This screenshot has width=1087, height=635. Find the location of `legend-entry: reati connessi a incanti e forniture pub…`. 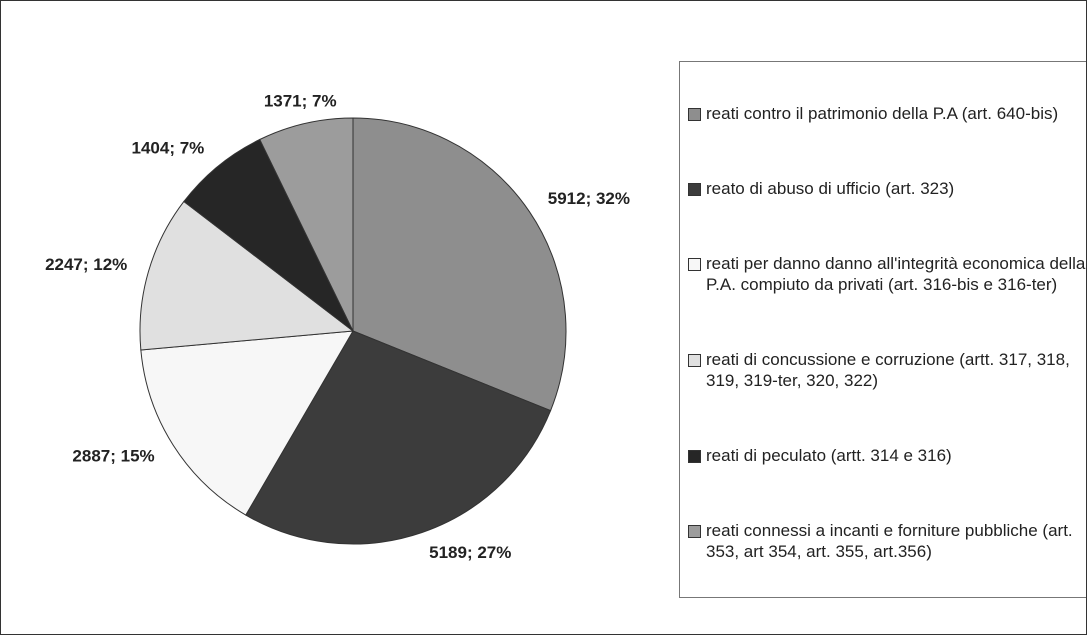

legend-entry: reati connessi a incanti e forniture pub… is located at coordinates (883, 541).